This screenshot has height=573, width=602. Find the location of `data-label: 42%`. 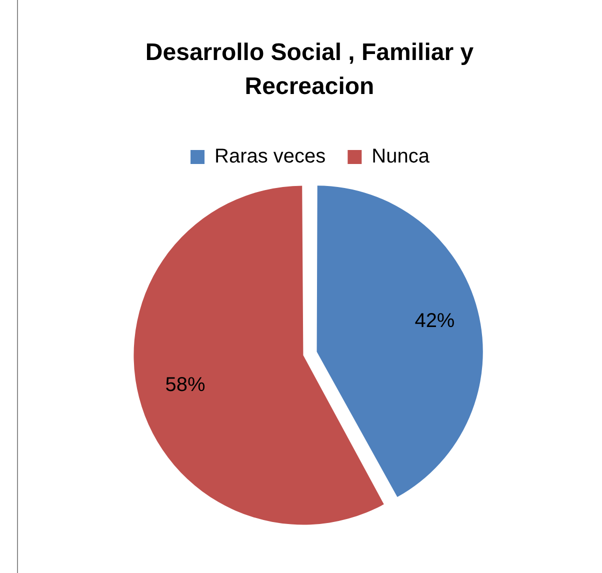

data-label: 42% is located at coordinates (434, 321).